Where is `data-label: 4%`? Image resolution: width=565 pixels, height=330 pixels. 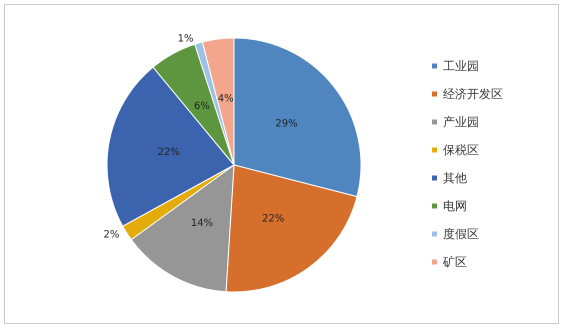 data-label: 4% is located at coordinates (226, 99).